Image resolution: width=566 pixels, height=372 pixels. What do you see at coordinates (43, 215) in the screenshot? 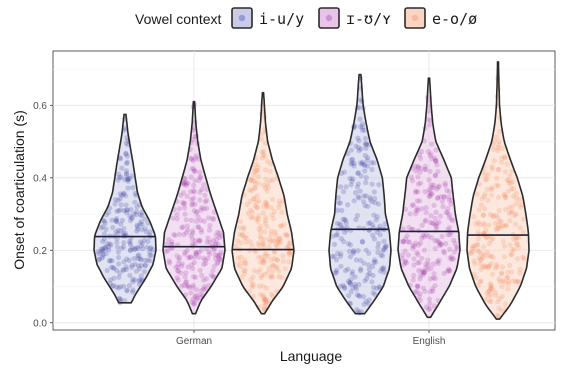
I see `y-axis: 0.0 0.2 0.4 0.6` at bounding box center [43, 215].